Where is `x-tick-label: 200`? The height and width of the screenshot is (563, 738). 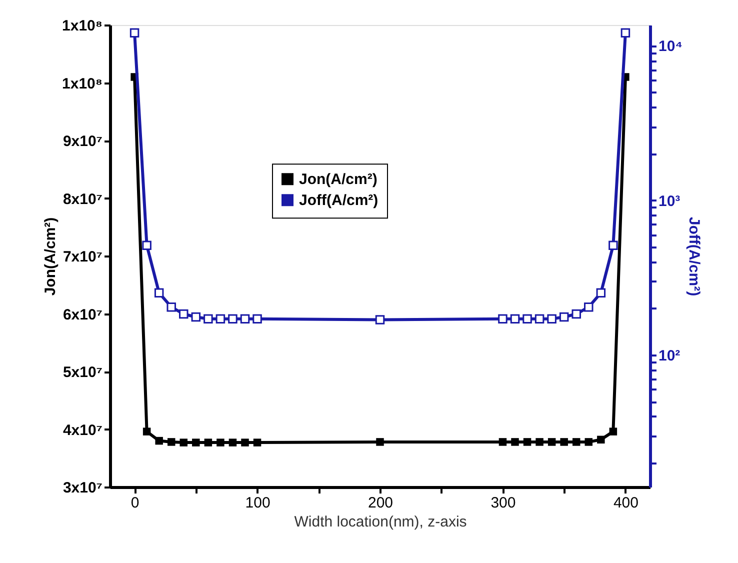 x-tick-label: 200 is located at coordinates (381, 503).